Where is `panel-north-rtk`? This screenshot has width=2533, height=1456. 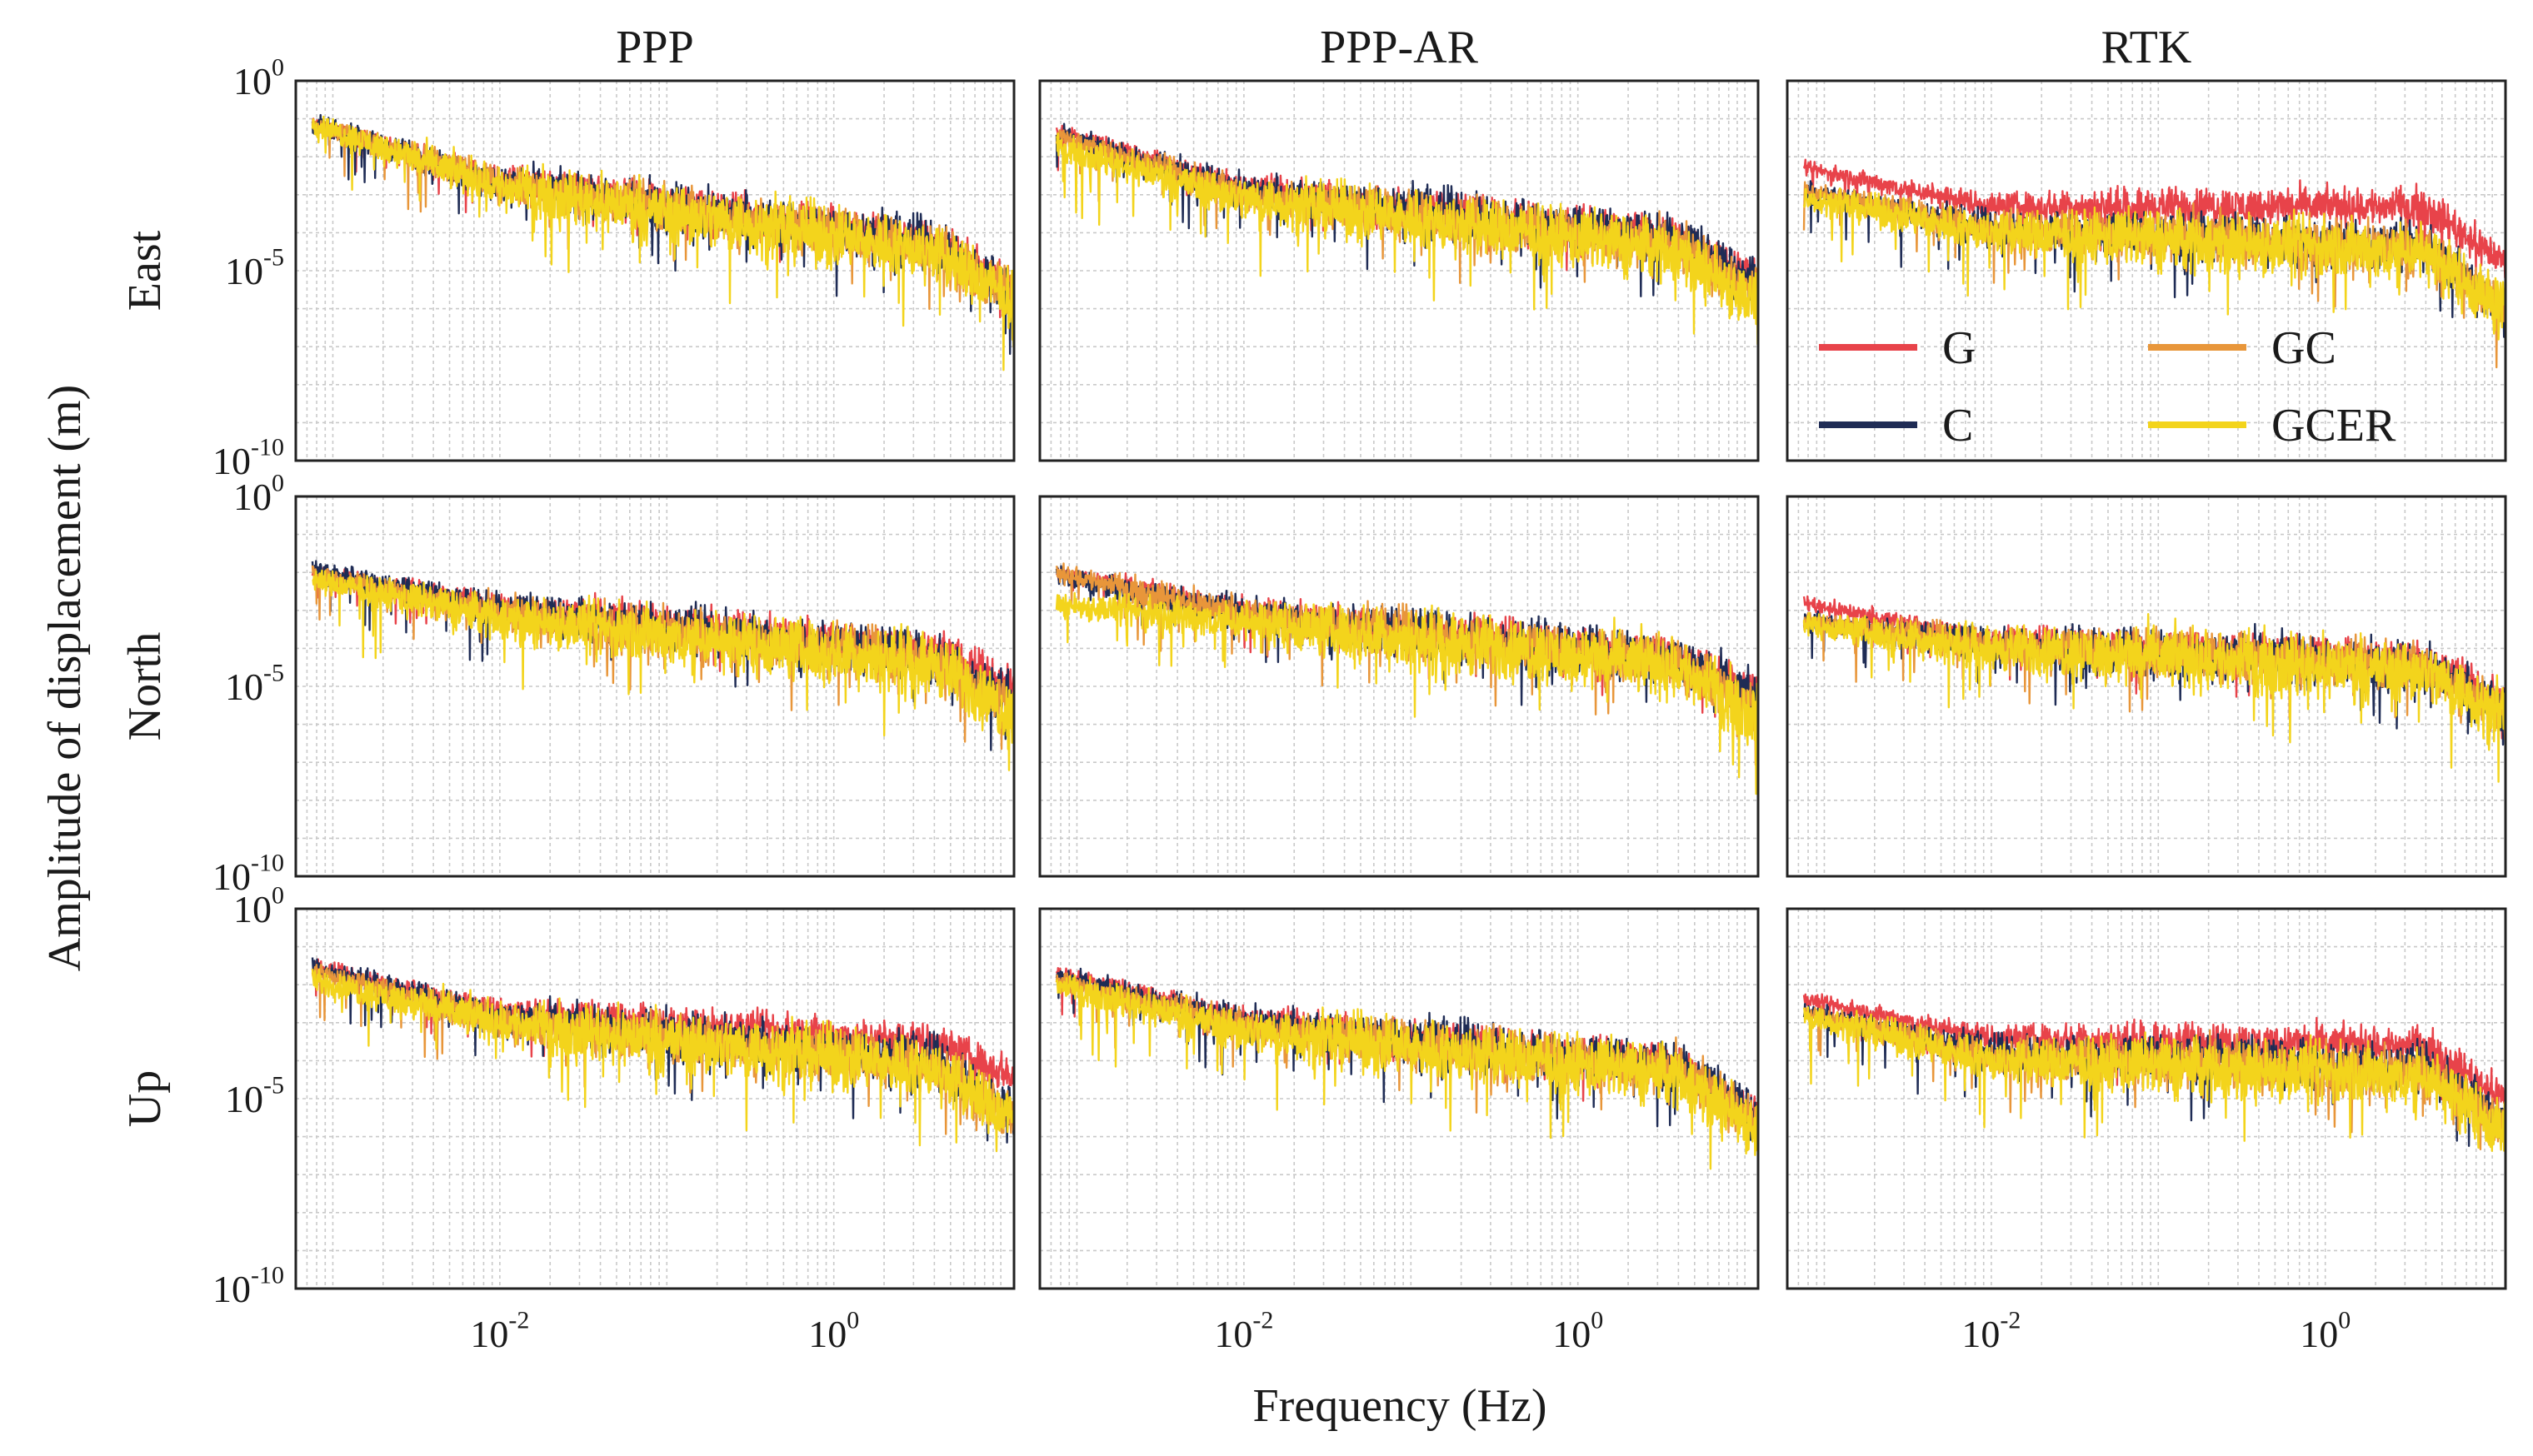
panel-north-rtk is located at coordinates (2146, 686).